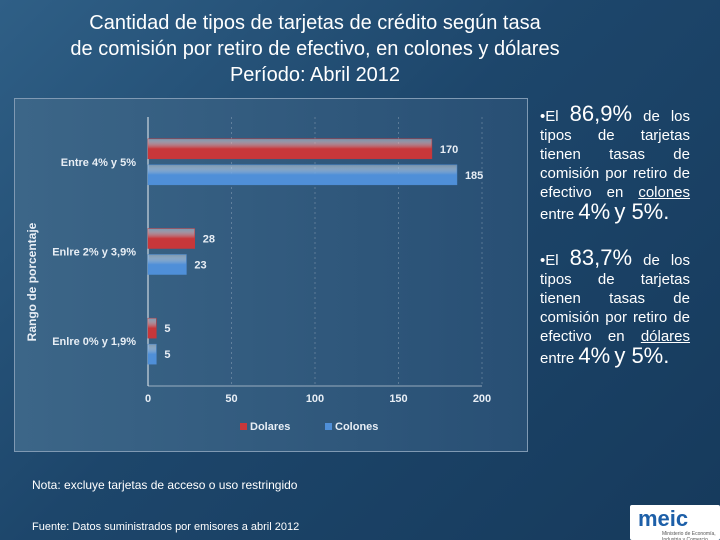 This screenshot has width=720, height=540. Describe the element at coordinates (98, 163) in the screenshot. I see `category-label: Entre 4% y 5%` at that location.